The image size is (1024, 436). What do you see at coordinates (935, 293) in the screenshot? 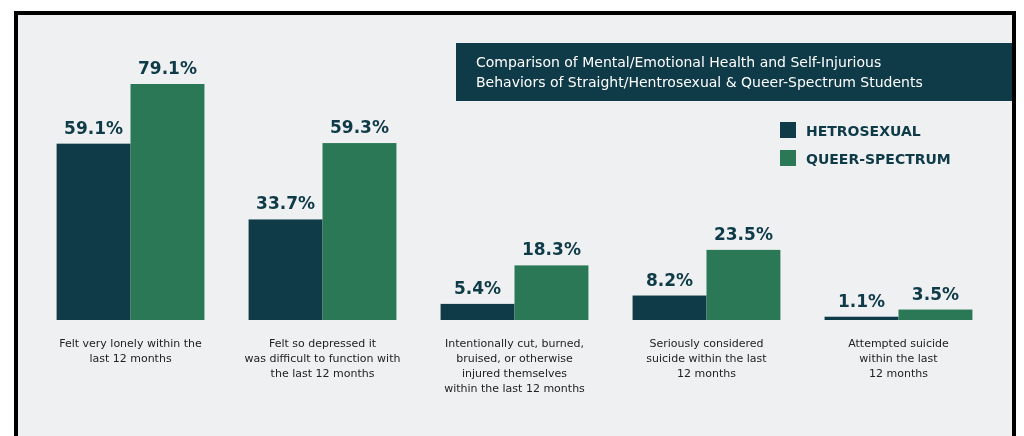
I see `data-label: 3.5%` at bounding box center [935, 293].